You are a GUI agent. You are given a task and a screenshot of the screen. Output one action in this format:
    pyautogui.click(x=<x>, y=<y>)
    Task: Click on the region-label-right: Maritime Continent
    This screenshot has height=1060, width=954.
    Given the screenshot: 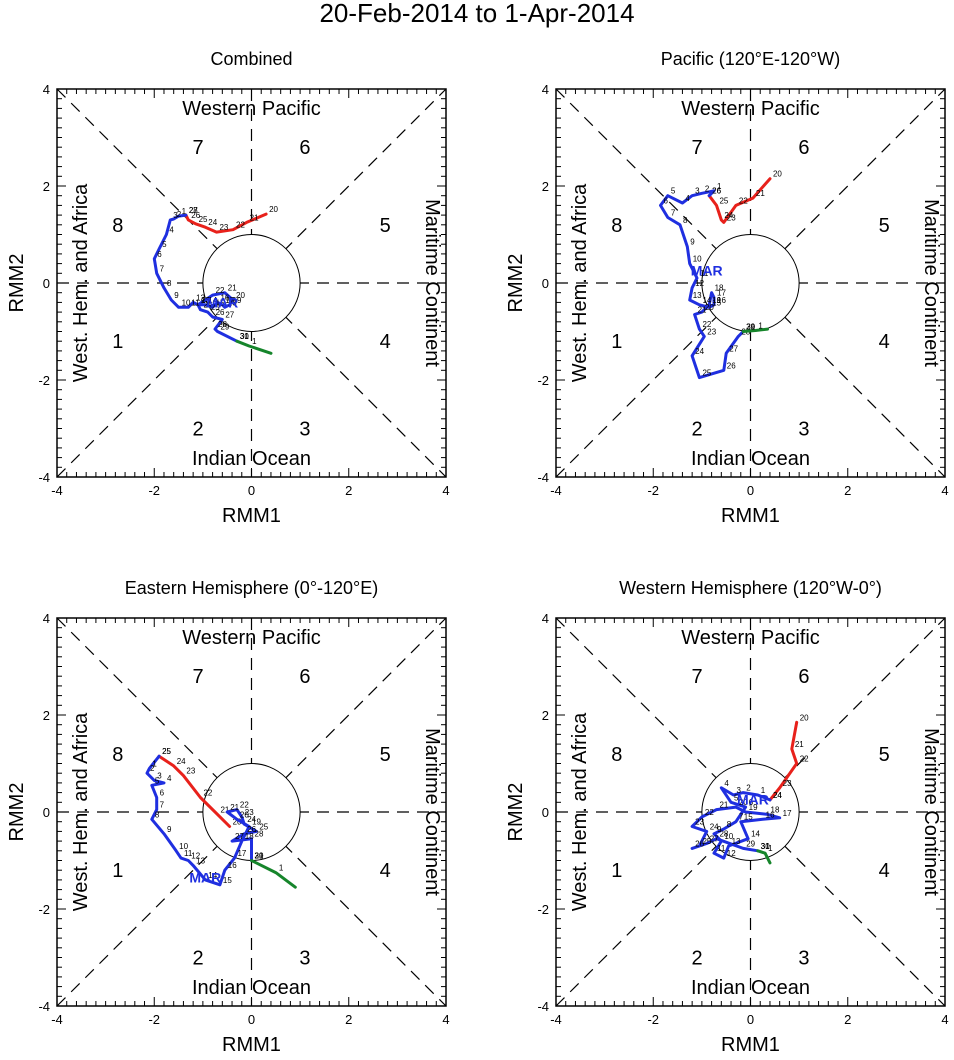 What is the action you would take?
    pyautogui.click(x=432, y=812)
    